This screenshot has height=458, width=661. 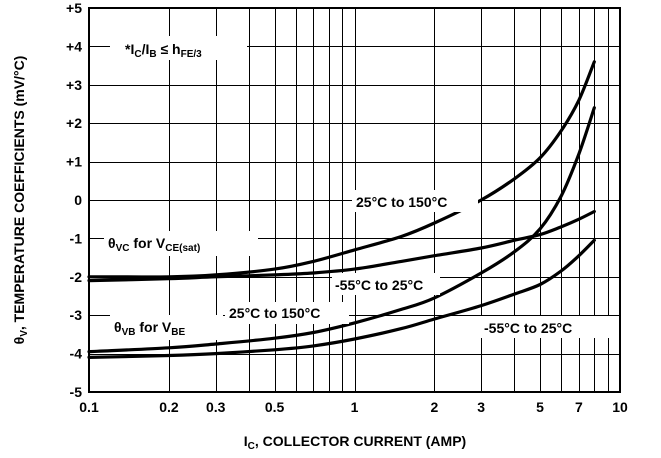 I want to click on y-axis-label: θV, TEMPERATURE COEFFICIENTS (mV/°C), so click(x=20, y=200).